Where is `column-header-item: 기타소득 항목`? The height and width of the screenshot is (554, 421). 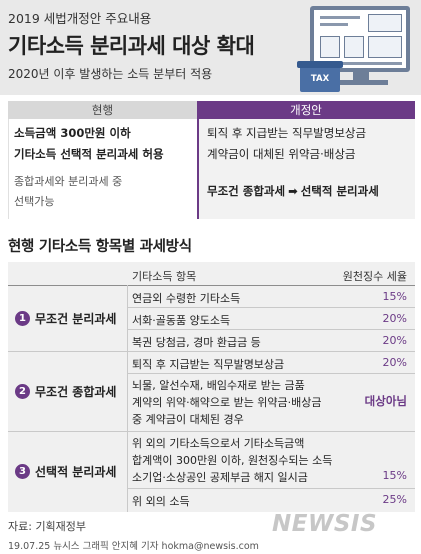 column-header-item: 기타소득 항목 is located at coordinates (164, 276).